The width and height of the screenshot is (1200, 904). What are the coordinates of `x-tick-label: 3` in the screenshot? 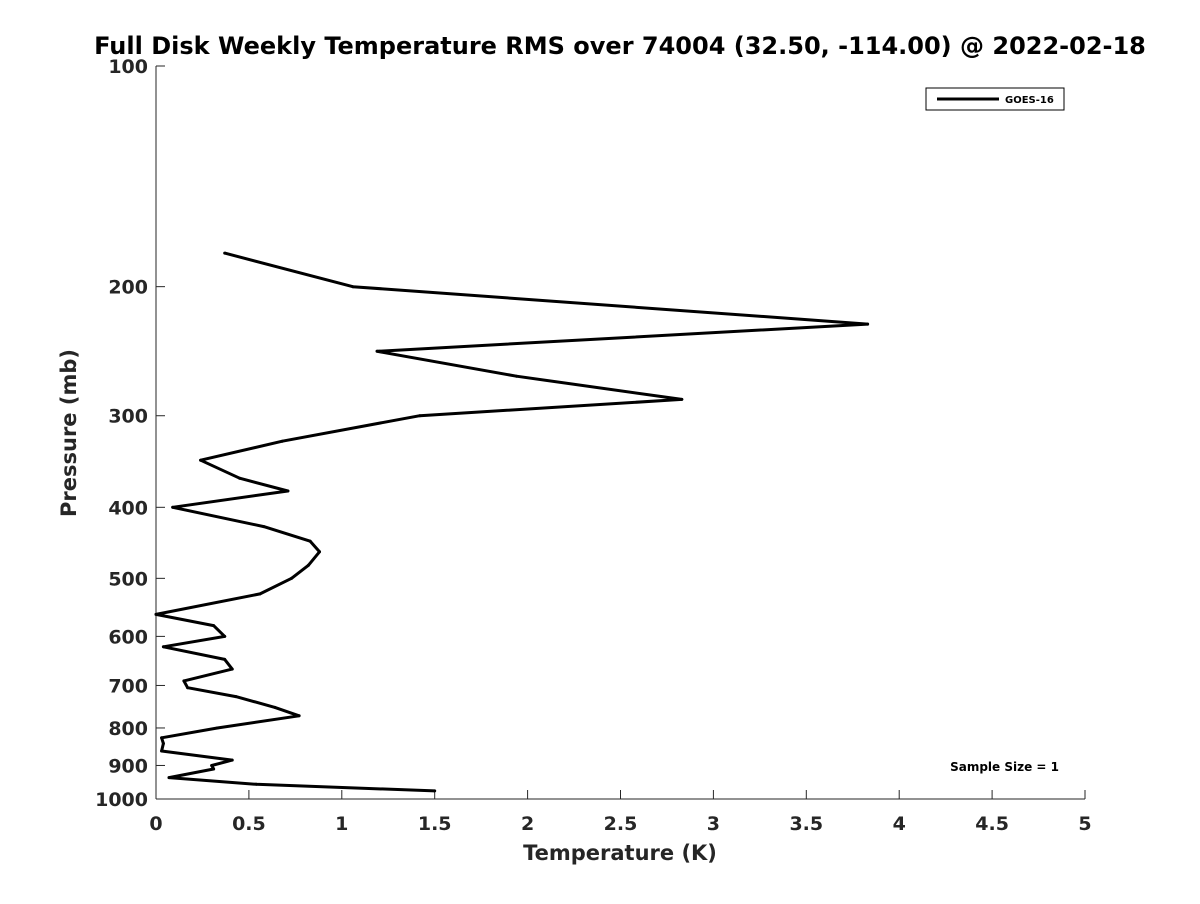 It's located at (713, 824).